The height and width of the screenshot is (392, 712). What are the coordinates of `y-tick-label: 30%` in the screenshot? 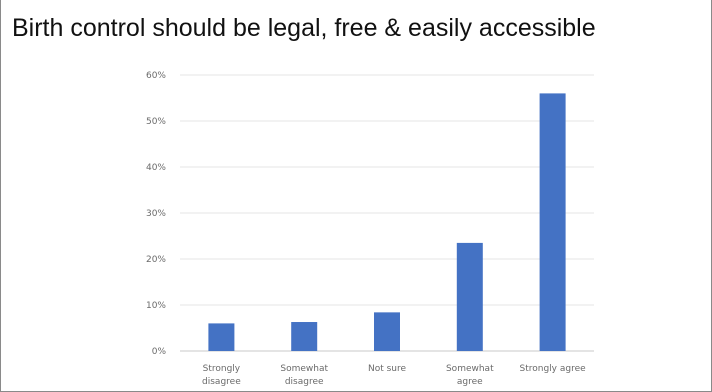 It's located at (156, 214).